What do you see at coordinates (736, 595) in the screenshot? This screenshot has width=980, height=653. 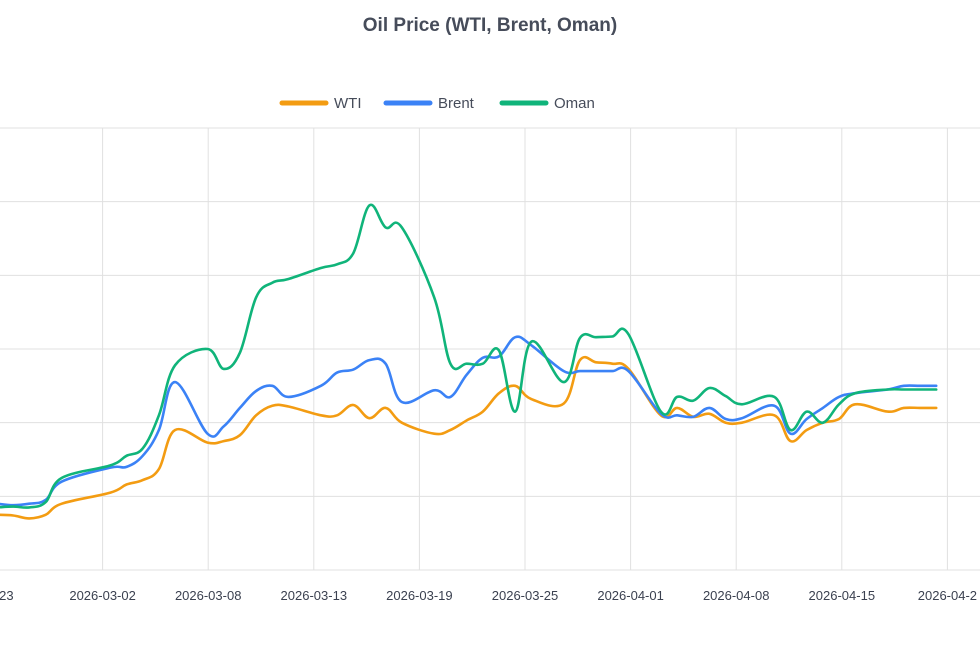 I see `x-tick-label: 2026-04-08` at bounding box center [736, 595].